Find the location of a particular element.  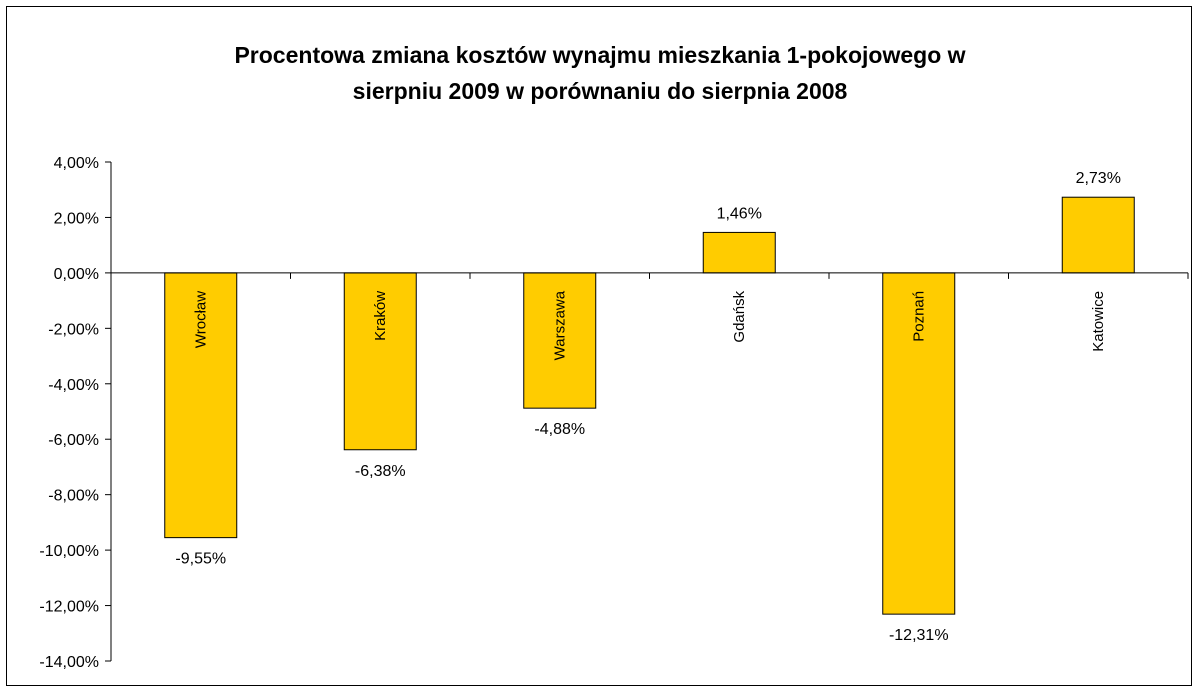

y-tick-label: 4,00% is located at coordinates (76, 163).